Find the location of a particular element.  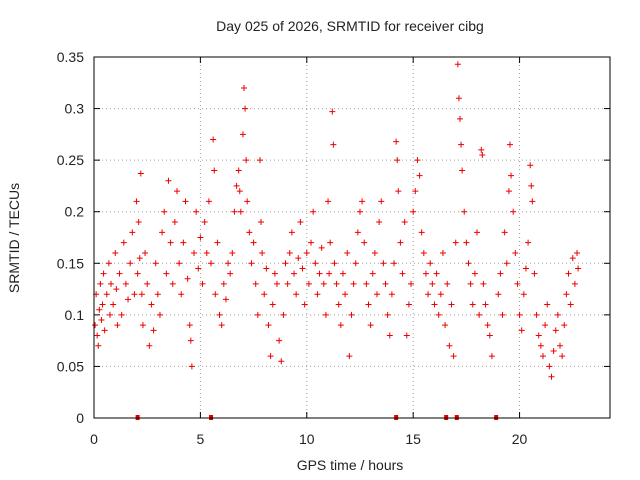

x-tick-label: 5 is located at coordinates (200, 439).